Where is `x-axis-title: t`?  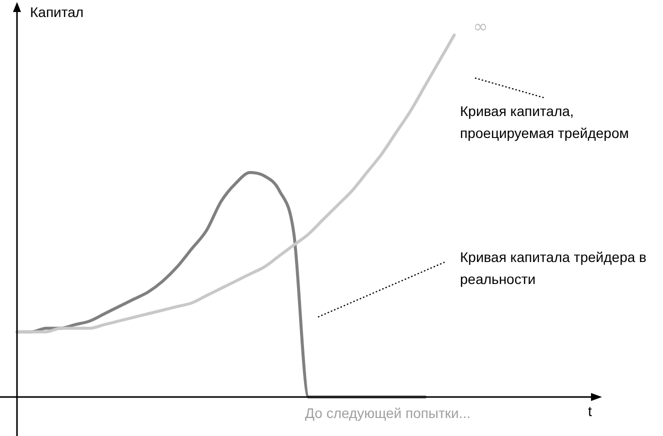
x-axis-title: t is located at coordinates (590, 410).